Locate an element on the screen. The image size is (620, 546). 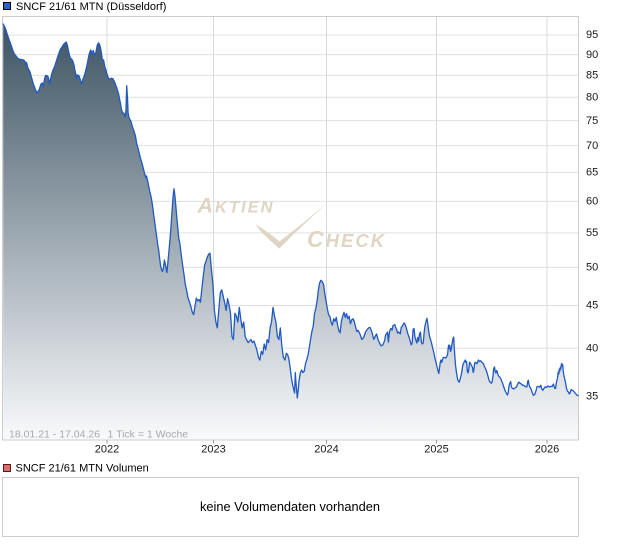
svg-text: 75 is located at coordinates (592, 121).